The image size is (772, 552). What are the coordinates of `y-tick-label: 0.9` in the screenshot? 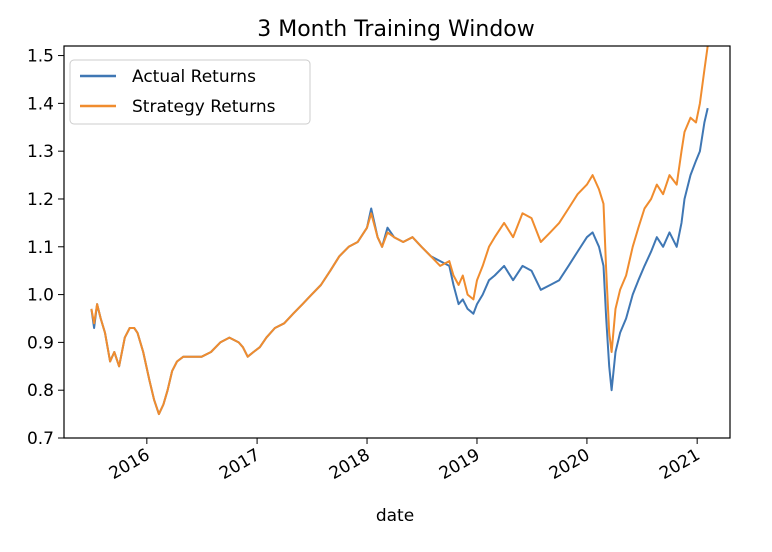 It's located at (40, 343).